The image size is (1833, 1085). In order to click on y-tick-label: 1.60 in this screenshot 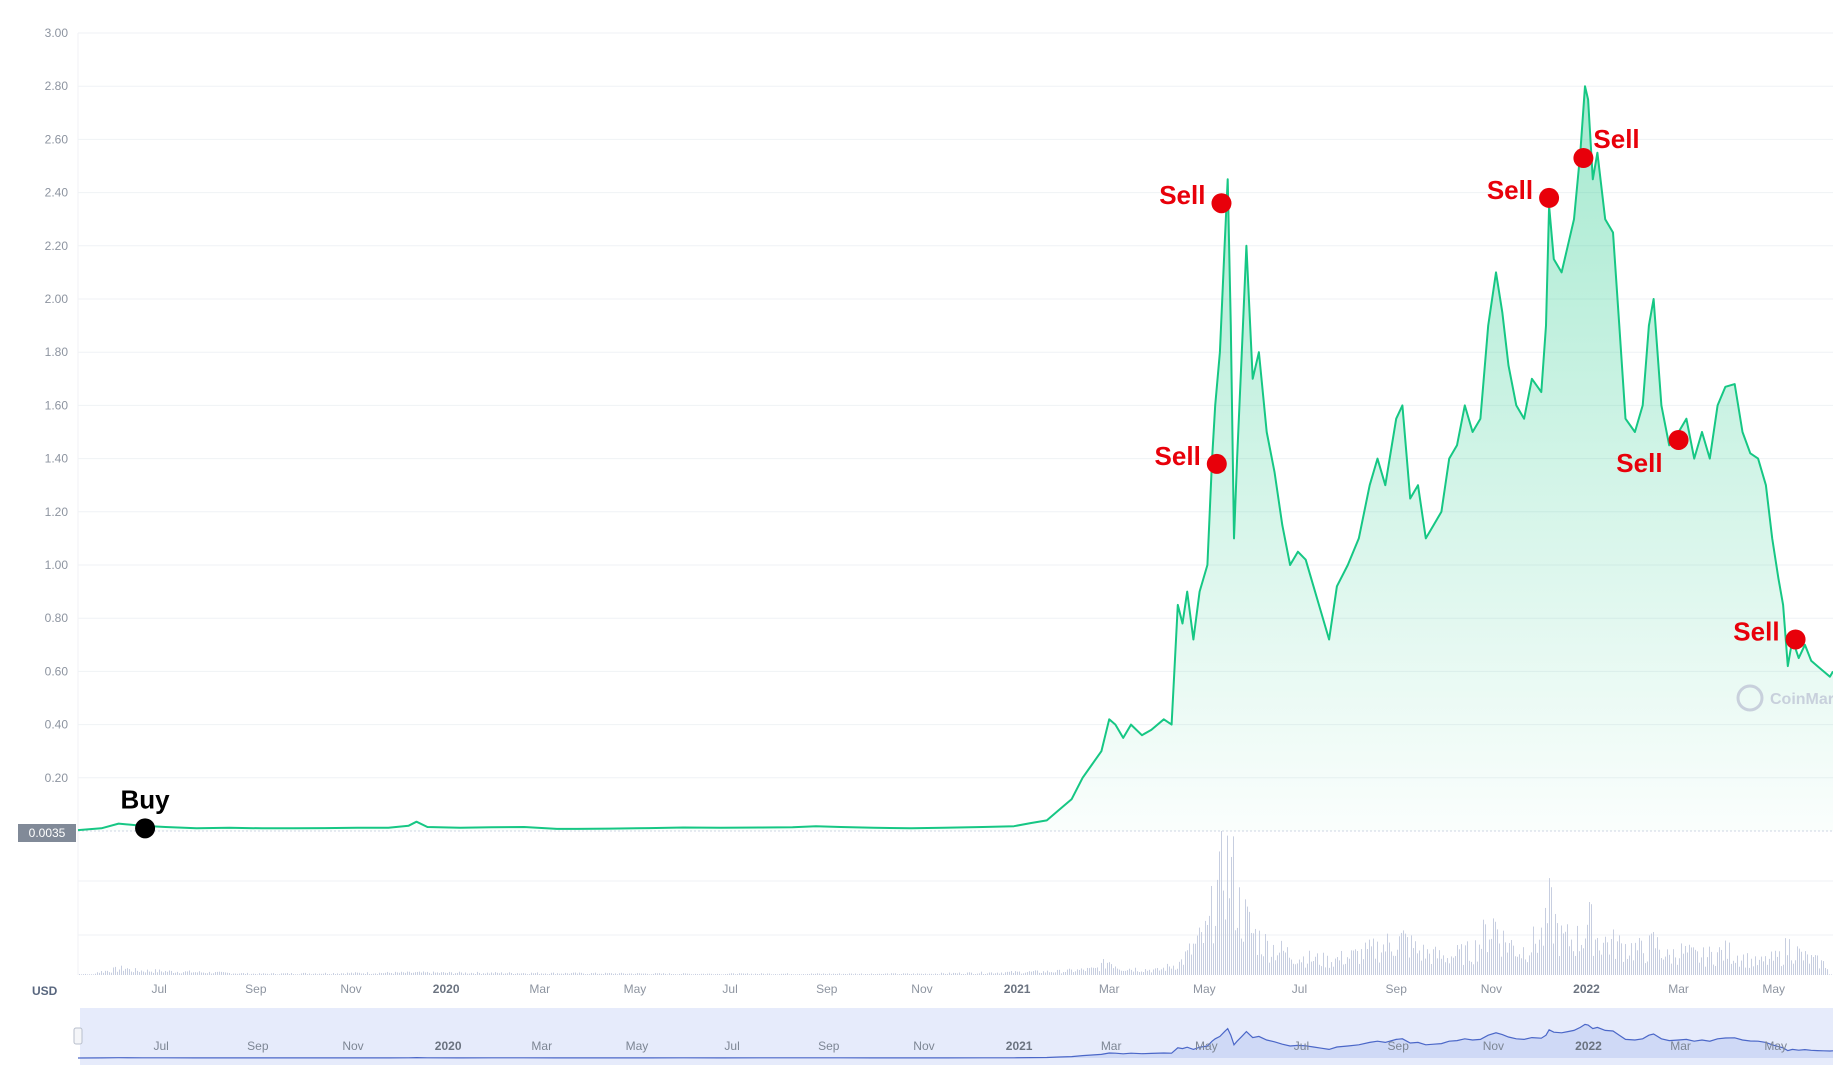, I will do `click(57, 405)`.